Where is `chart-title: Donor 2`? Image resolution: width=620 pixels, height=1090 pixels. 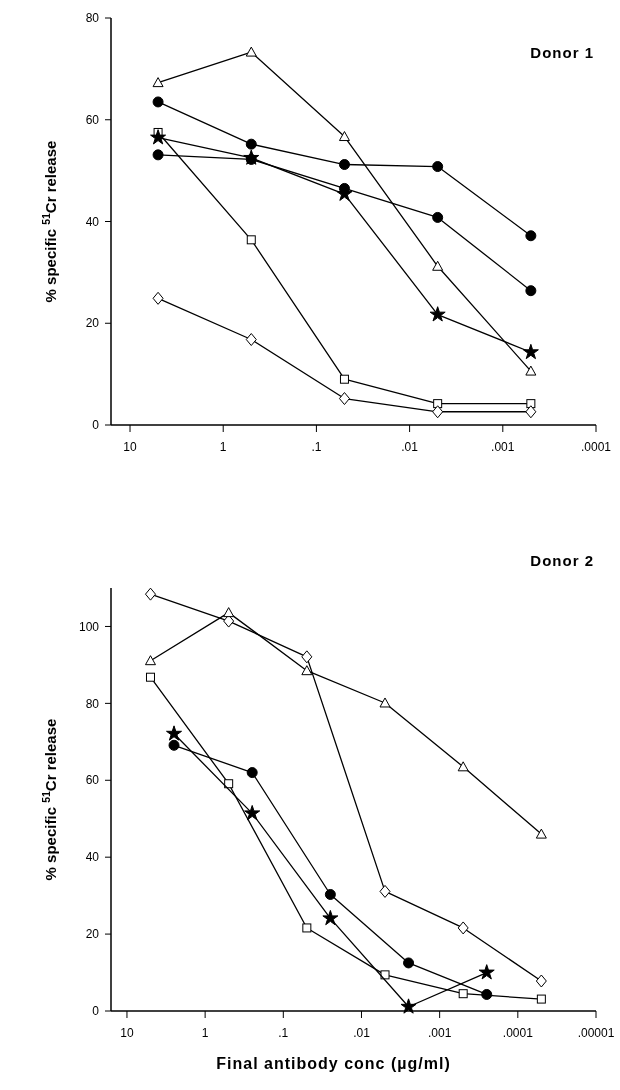
chart-title: Donor 2 is located at coordinates (562, 560).